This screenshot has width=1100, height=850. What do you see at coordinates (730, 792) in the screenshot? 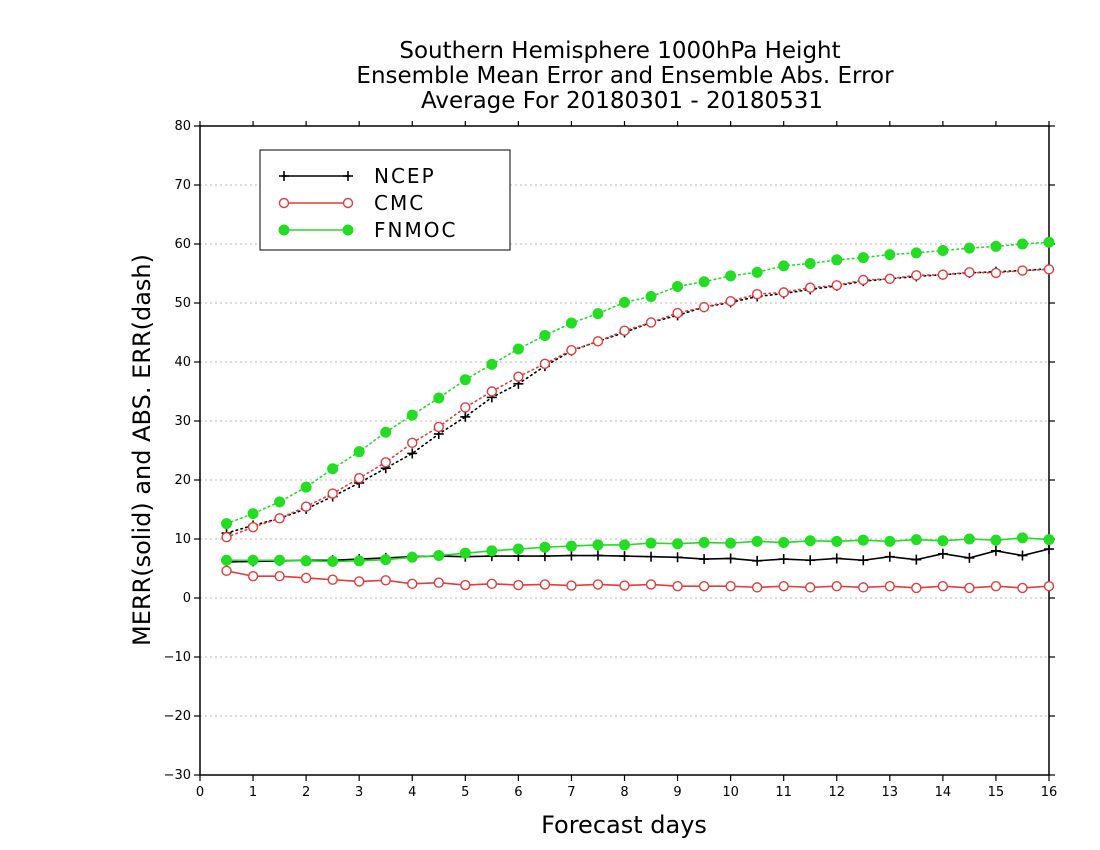
I see `x-tick-label: 10` at bounding box center [730, 792].